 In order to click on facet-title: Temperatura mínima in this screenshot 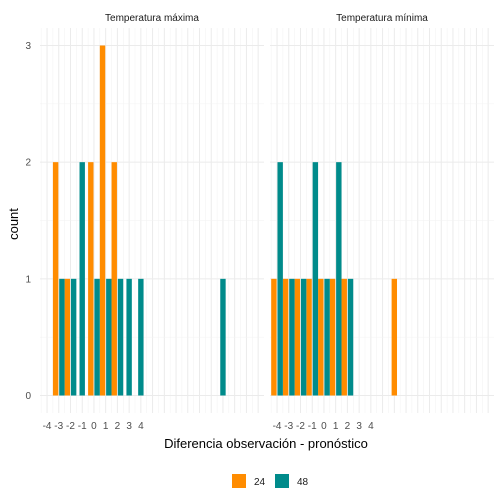, I will do `click(382, 18)`.